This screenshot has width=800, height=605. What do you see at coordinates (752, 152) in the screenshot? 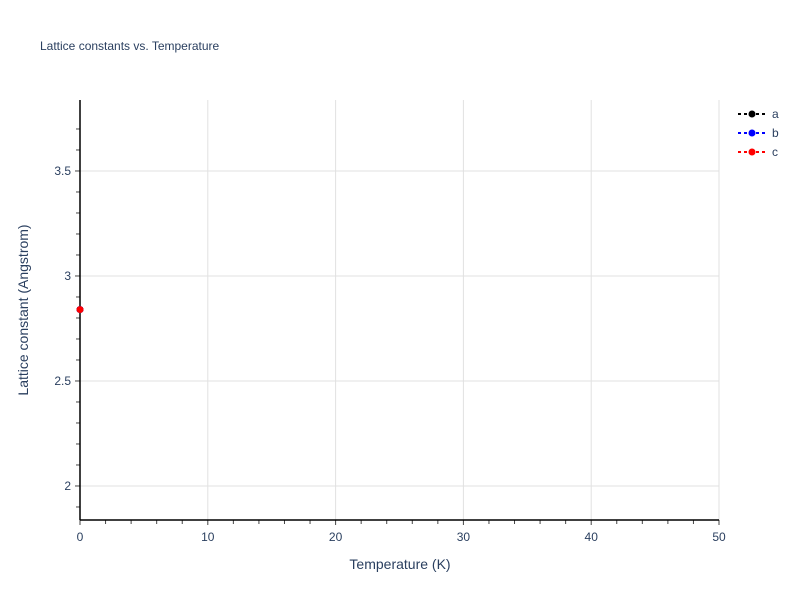
I see `legend-marker-c` at bounding box center [752, 152].